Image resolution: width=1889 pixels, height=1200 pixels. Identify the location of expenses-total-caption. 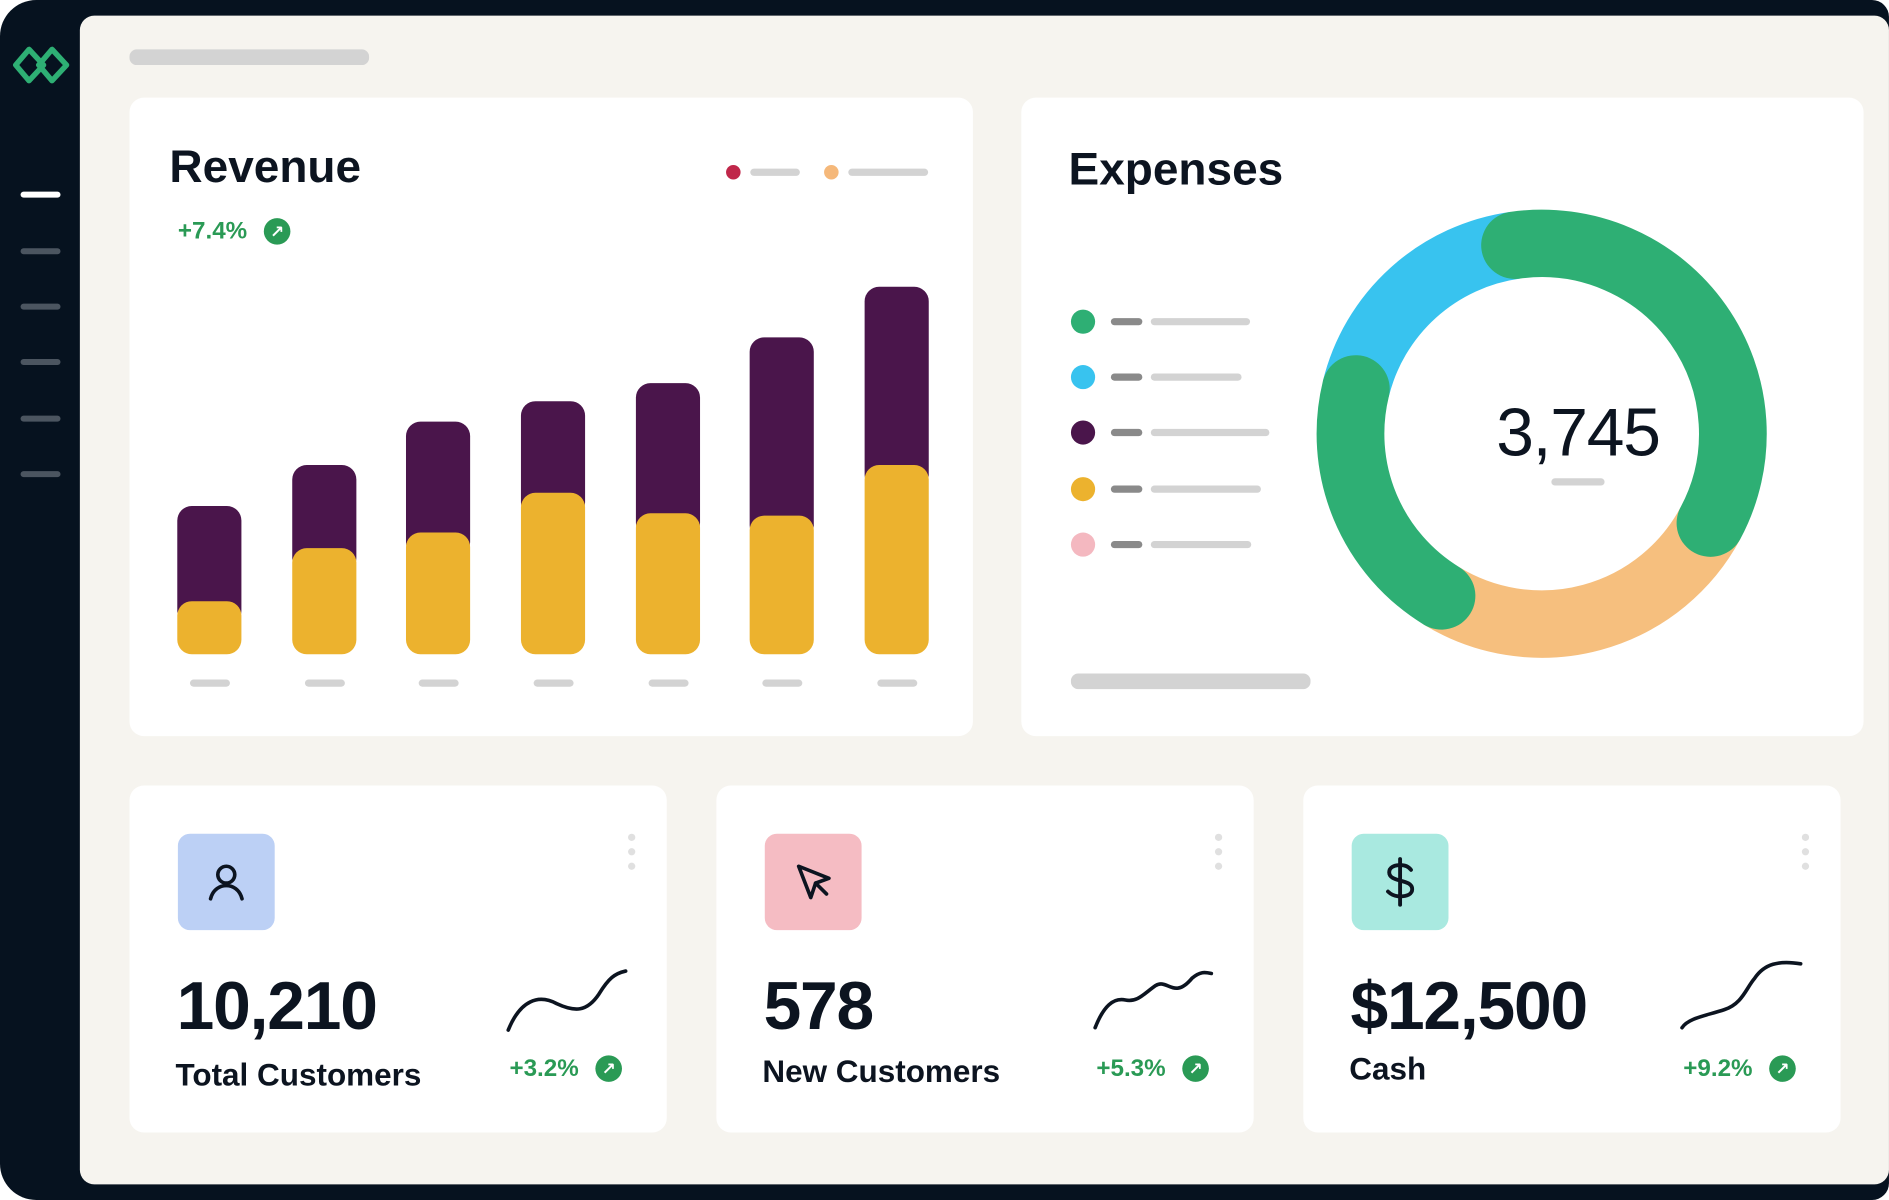
(1578, 482).